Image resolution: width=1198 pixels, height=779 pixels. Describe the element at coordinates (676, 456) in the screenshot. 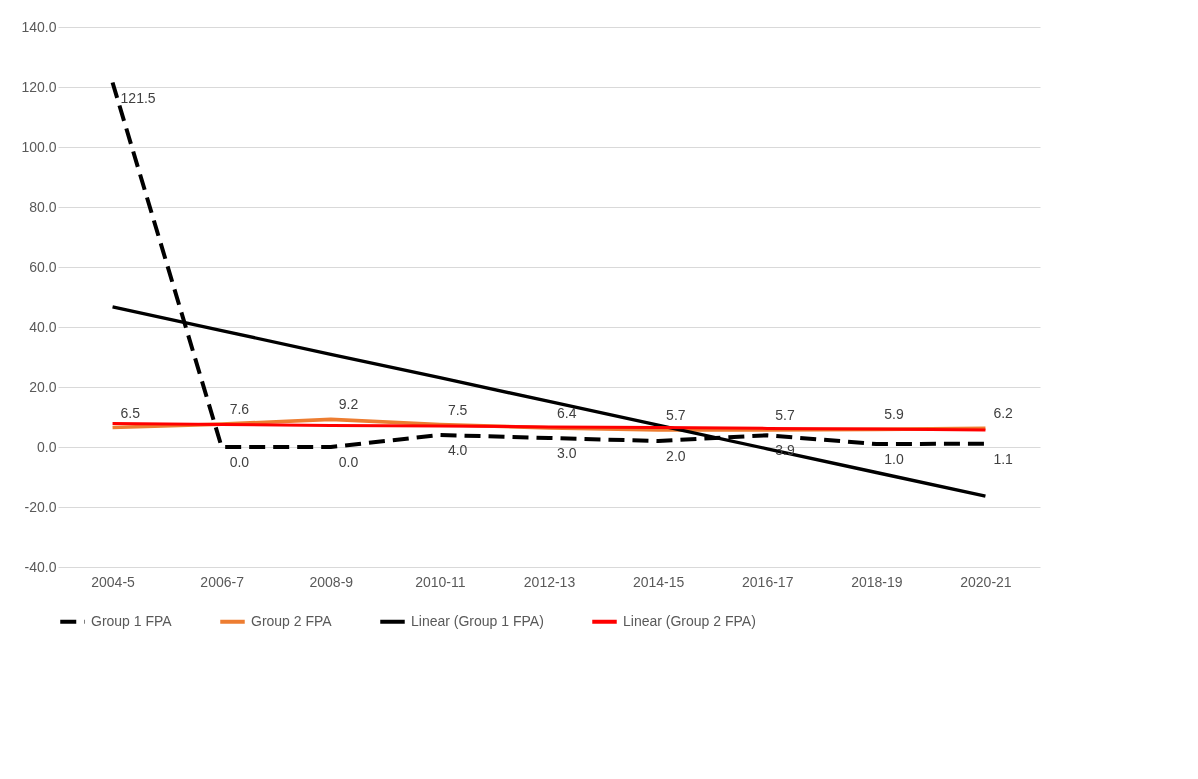

I see `data-label: 2.0` at that location.